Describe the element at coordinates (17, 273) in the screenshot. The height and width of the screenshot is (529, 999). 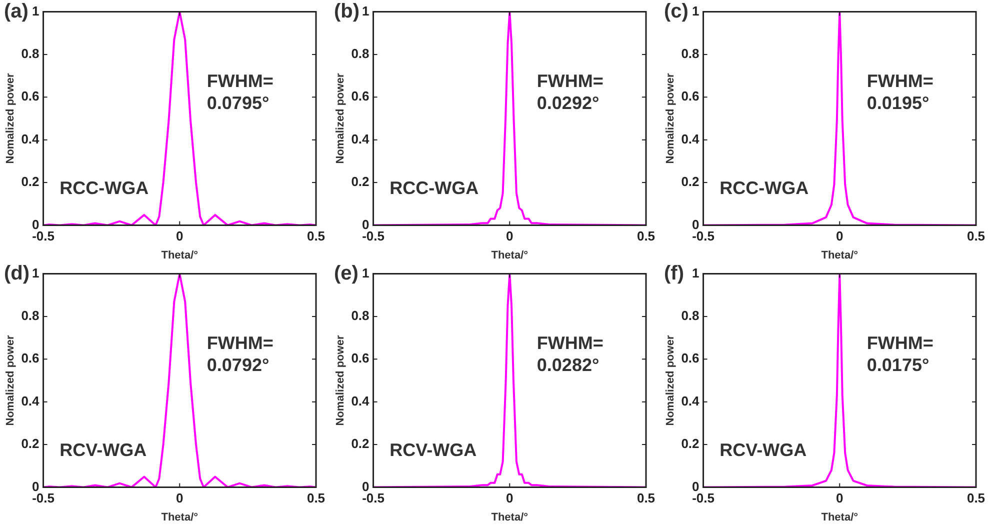
I see `chart-title: (d)` at that location.